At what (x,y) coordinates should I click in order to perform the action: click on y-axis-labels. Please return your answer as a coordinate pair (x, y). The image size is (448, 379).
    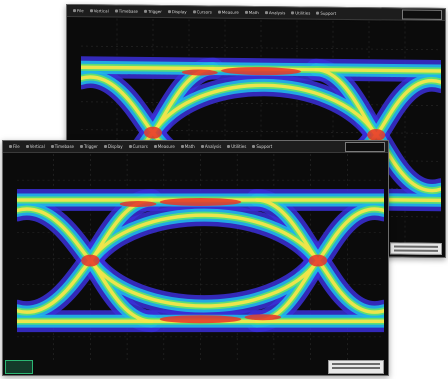
    Looking at the image, I should click on (10, 258).